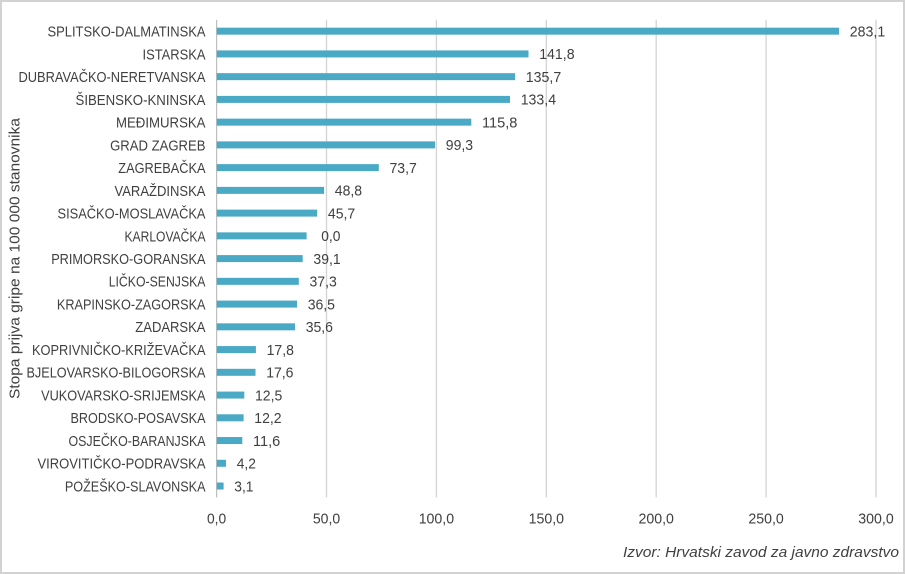 The height and width of the screenshot is (574, 905). What do you see at coordinates (123, 395) in the screenshot?
I see `svg-text: VUKOVARSKO-SRIJEMSKA` at bounding box center [123, 395].